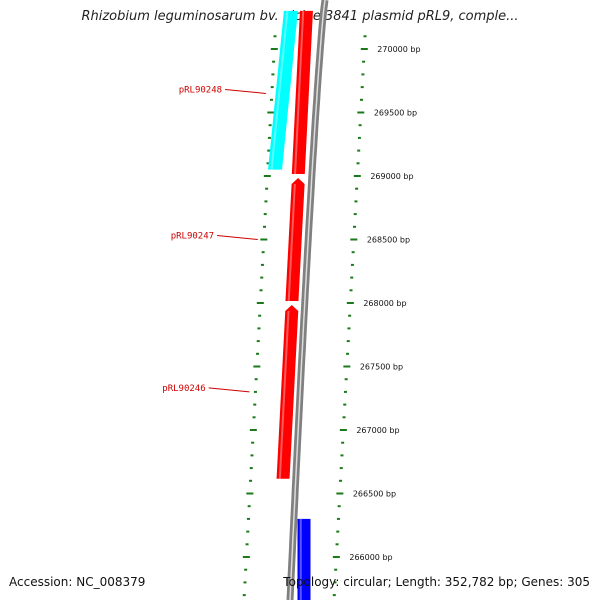 The image size is (600, 600). Describe the element at coordinates (374, 494) in the screenshot. I see `scale-label: 266500 bp` at that location.